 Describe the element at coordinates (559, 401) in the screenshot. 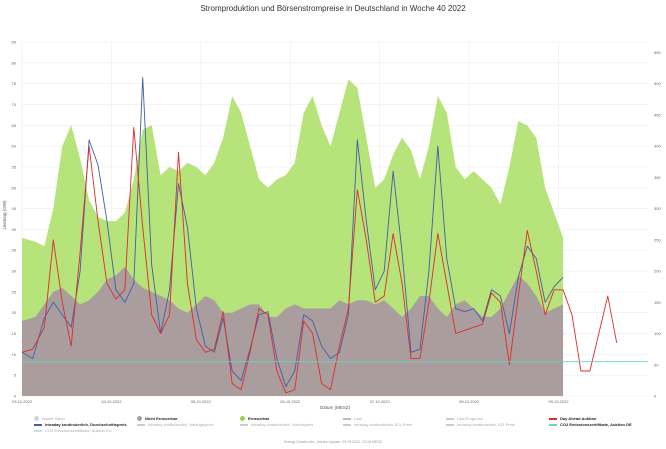

I see `x-tick-label-6: 09.10.2022` at that location.